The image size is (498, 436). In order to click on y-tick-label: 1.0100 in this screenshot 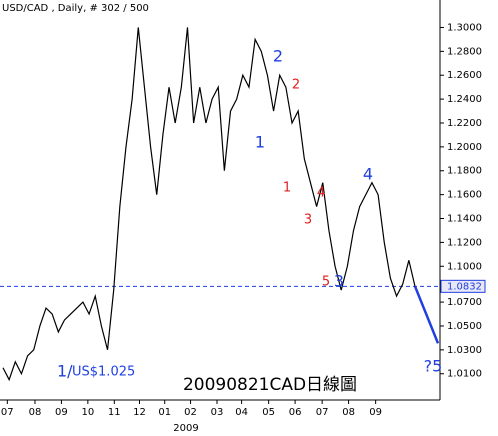, I will do `click(464, 374)`.